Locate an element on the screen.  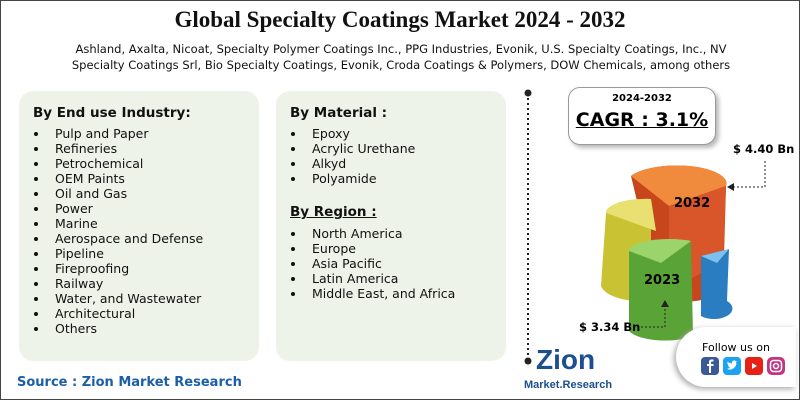
list-item: Marine is located at coordinates (154, 223).